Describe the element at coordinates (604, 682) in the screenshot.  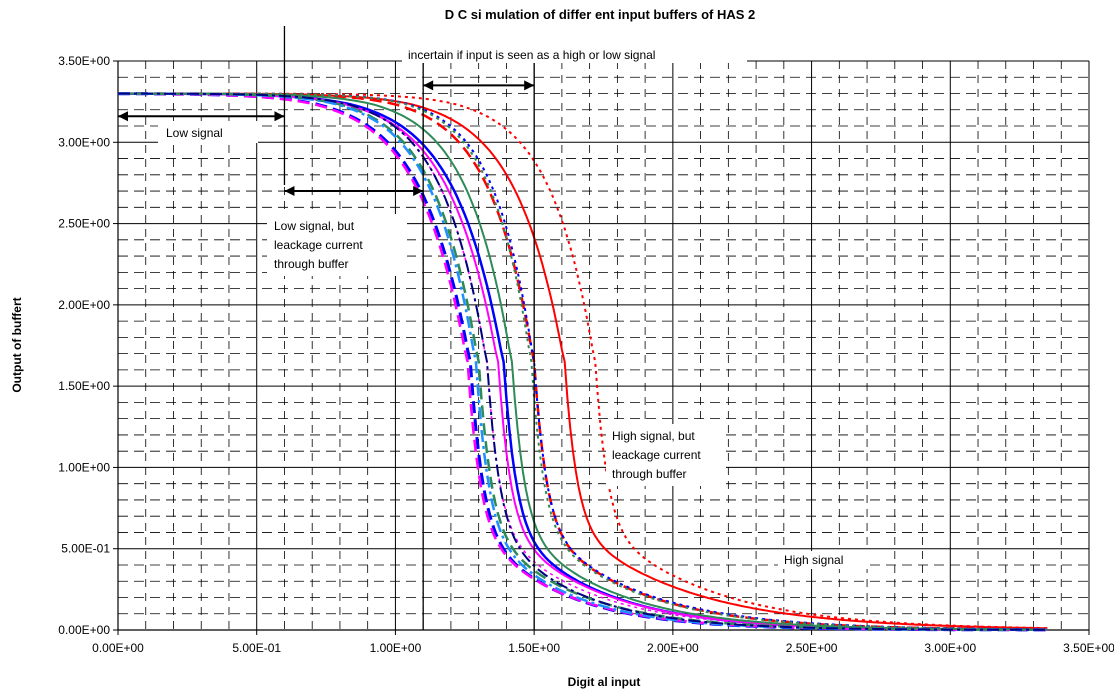
I see `x-axis-label: Digit al input` at that location.